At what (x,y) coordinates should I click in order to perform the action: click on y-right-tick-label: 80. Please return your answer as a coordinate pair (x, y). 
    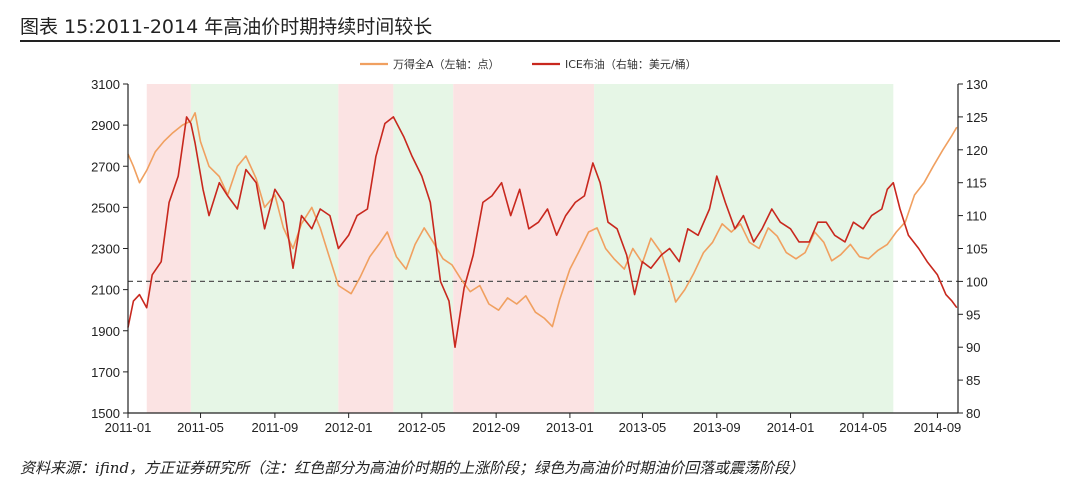
    Looking at the image, I should click on (973, 413).